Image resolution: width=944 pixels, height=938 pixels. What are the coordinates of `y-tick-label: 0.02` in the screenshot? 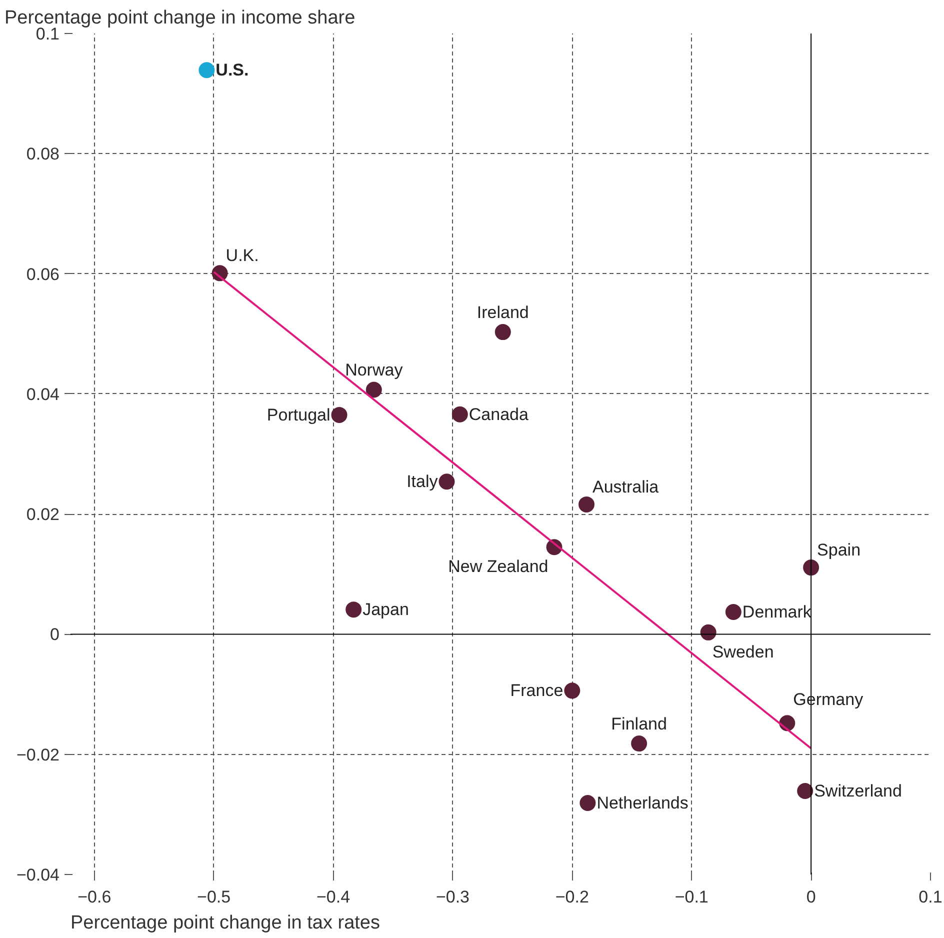 It's located at (43, 514).